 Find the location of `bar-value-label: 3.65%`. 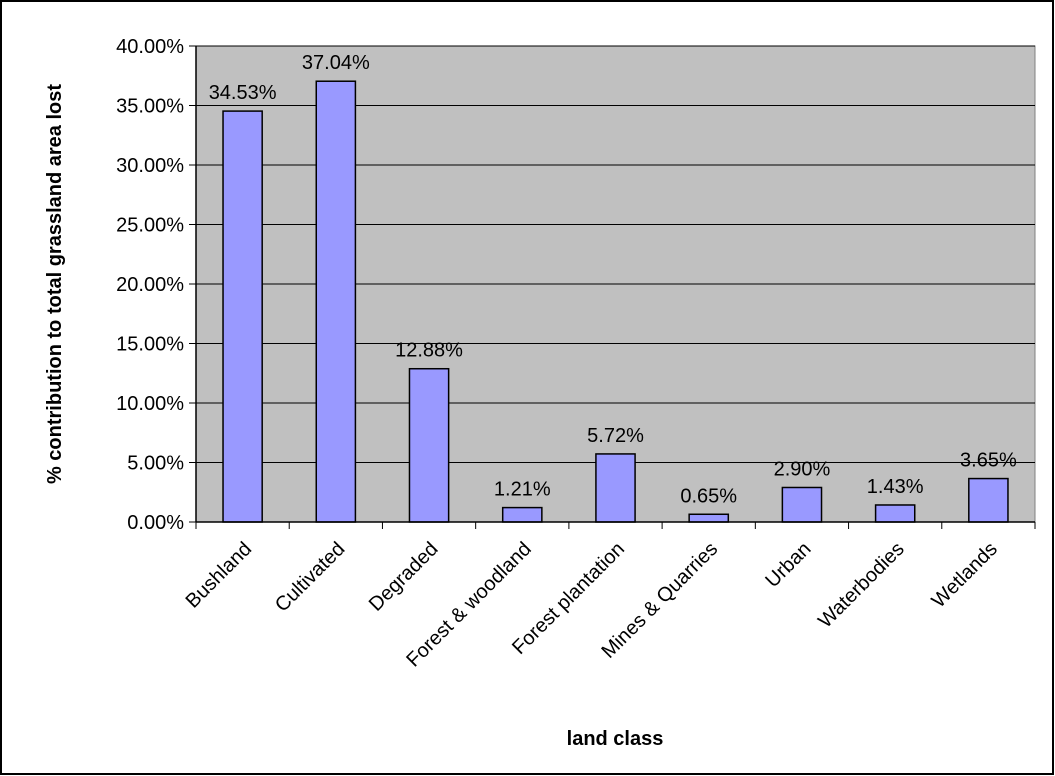

bar-value-label: 3.65% is located at coordinates (988, 461).